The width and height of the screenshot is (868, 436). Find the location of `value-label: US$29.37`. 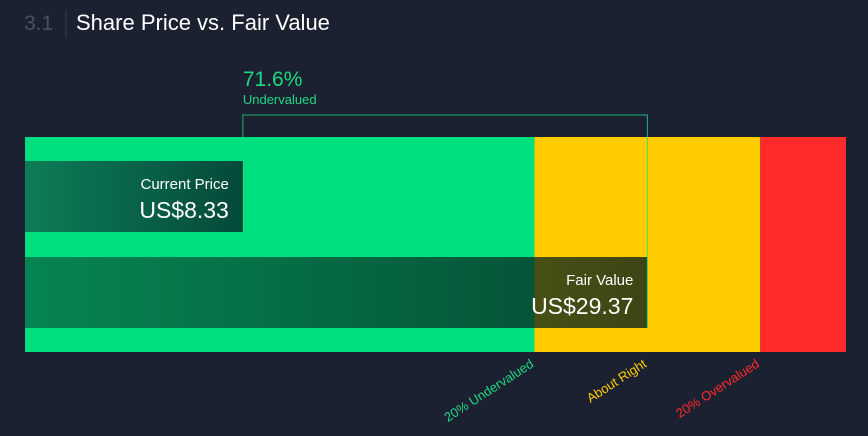

value-label: US$29.37 is located at coordinates (582, 306).